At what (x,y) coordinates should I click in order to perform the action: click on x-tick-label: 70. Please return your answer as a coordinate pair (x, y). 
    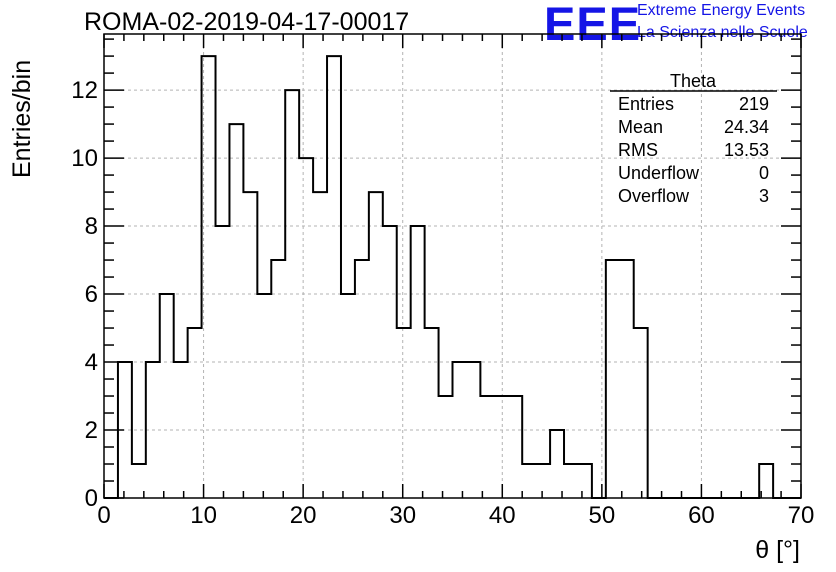
    Looking at the image, I should click on (801, 515).